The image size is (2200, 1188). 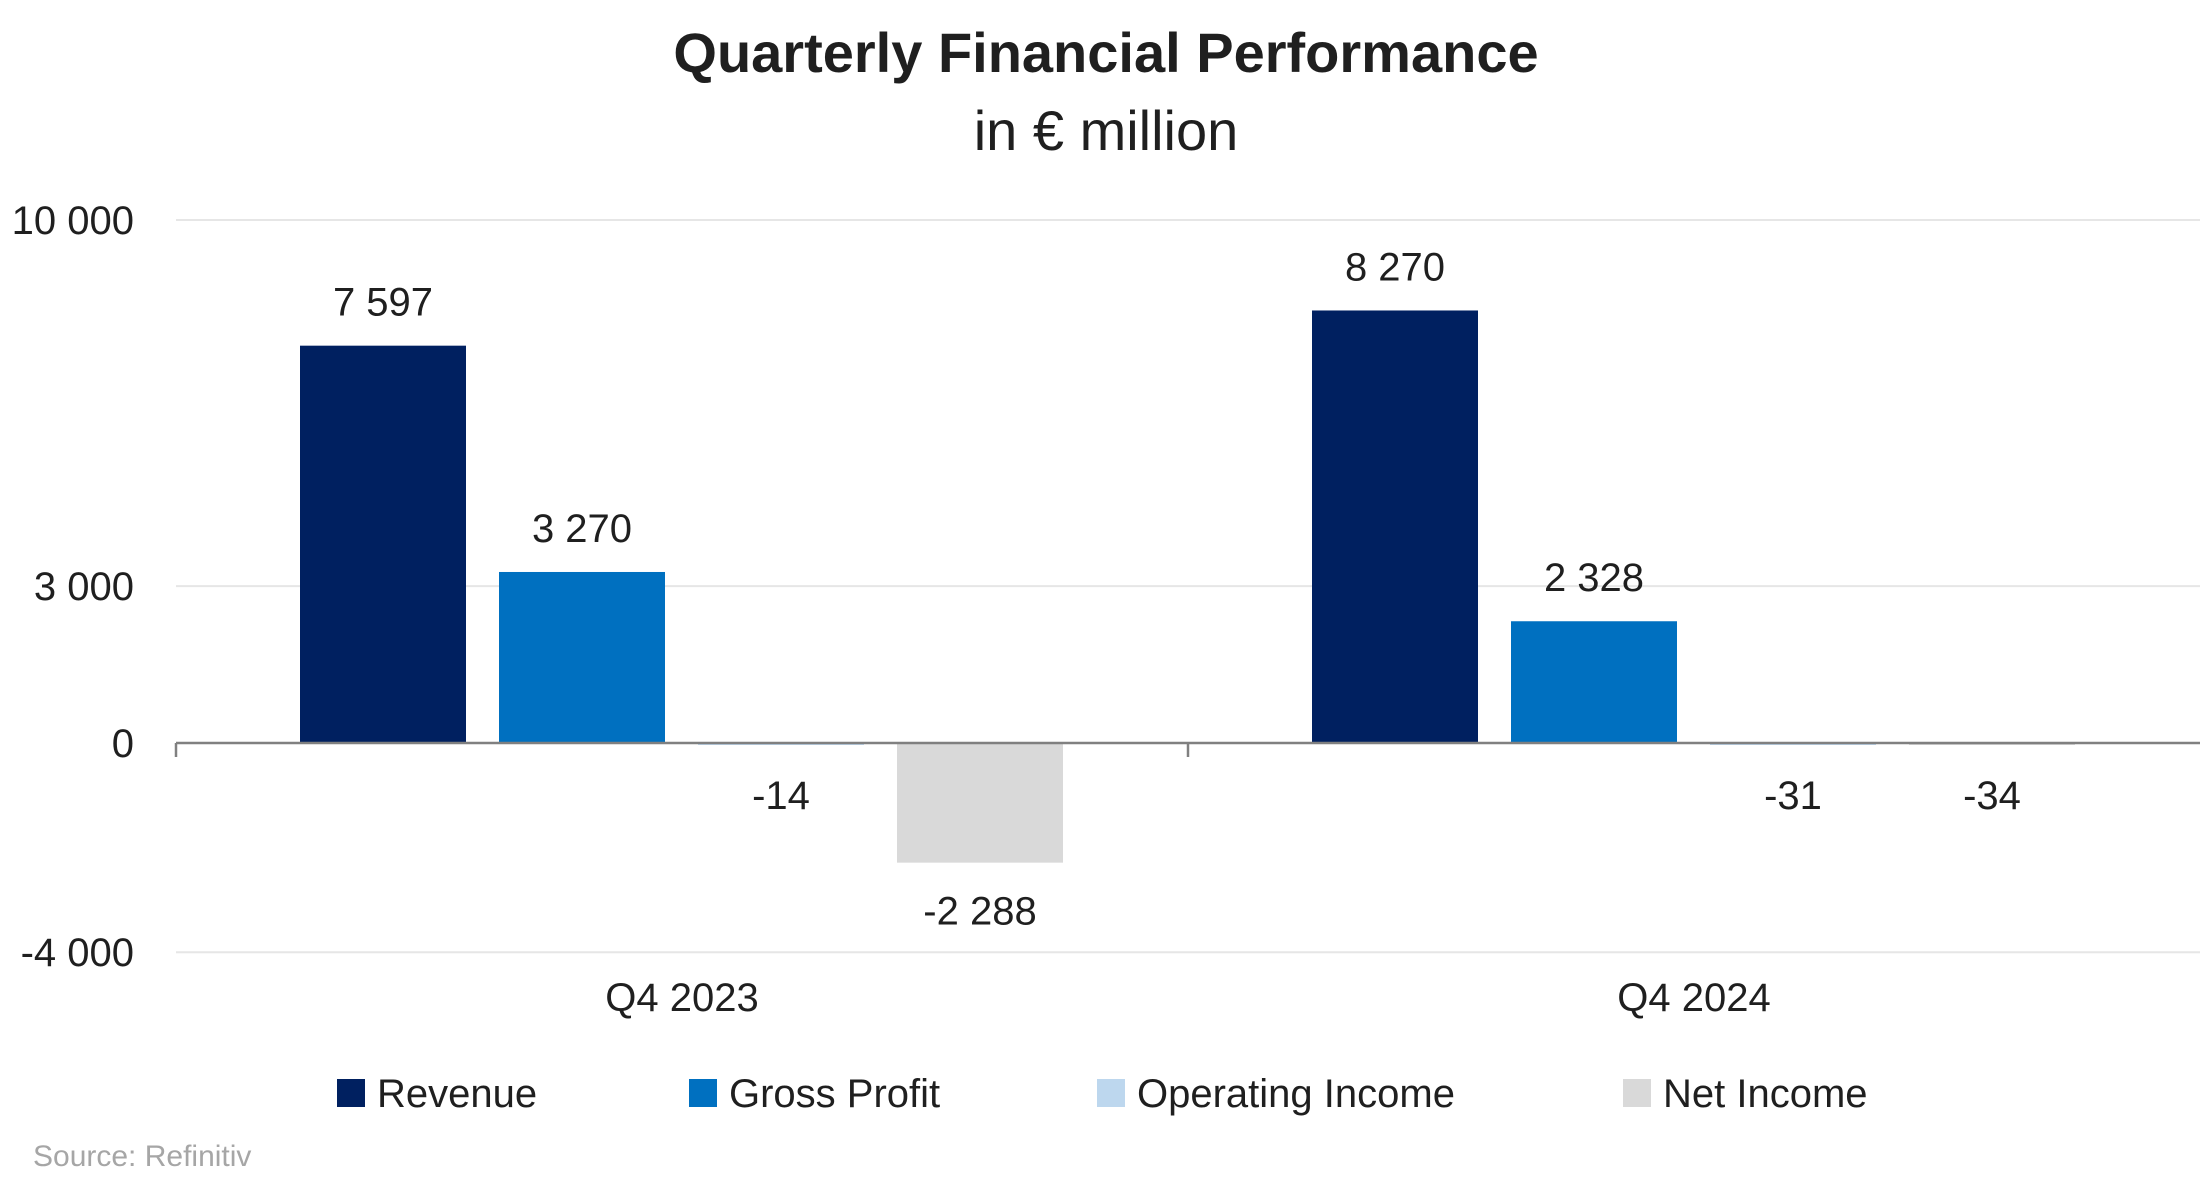 I want to click on data-label: 7 597, so click(x=383, y=303).